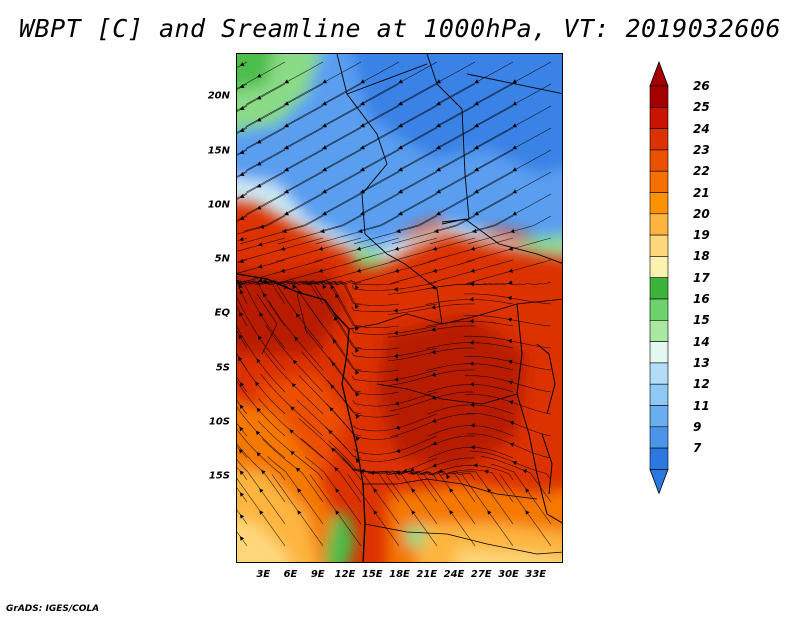  Describe the element at coordinates (372, 574) in the screenshot. I see `lon-tick-label: 15E` at that location.